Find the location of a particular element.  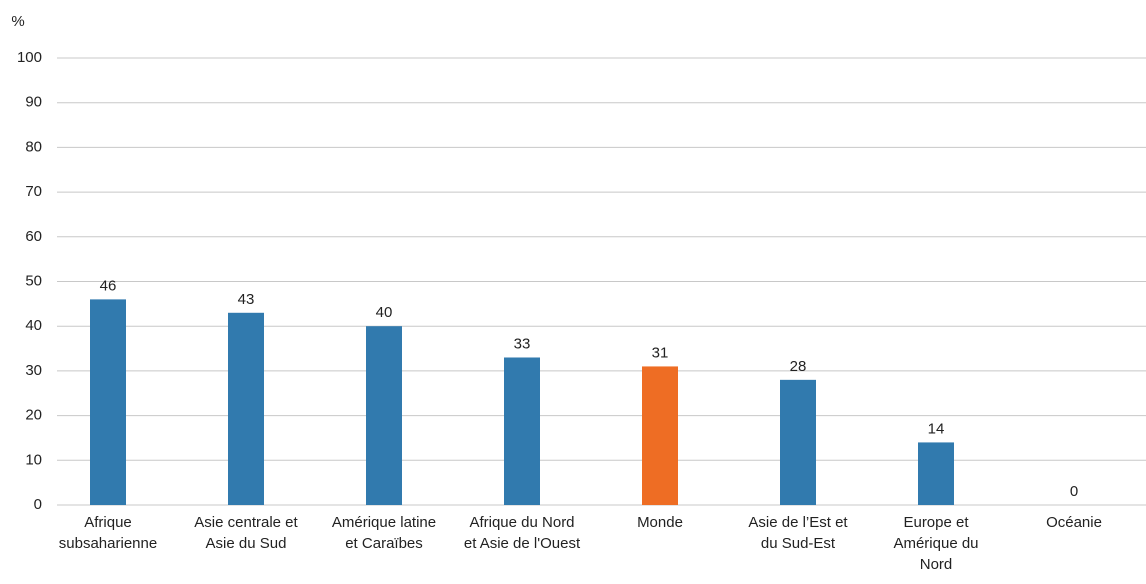

y-tick-label: 60 is located at coordinates (33, 236).